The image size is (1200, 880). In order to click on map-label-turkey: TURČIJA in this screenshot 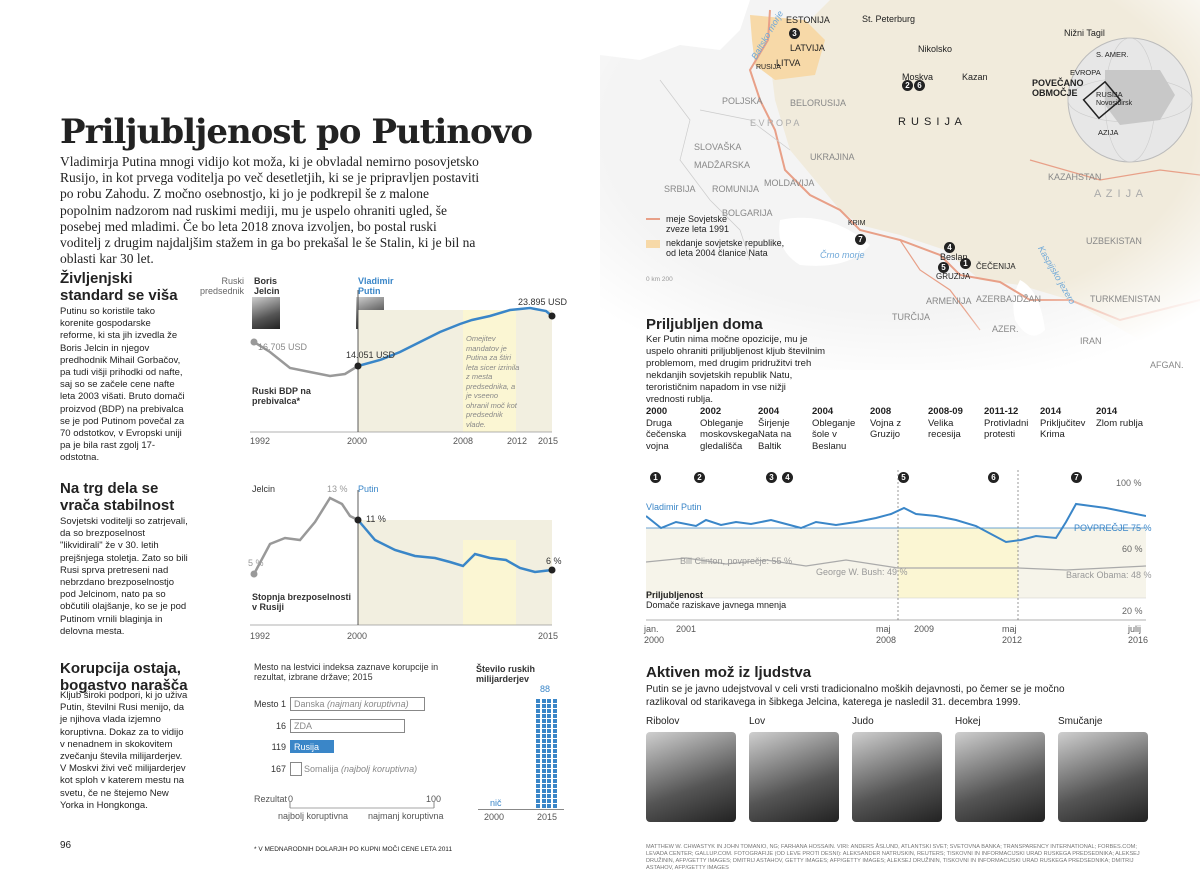, I will do `click(911, 317)`.